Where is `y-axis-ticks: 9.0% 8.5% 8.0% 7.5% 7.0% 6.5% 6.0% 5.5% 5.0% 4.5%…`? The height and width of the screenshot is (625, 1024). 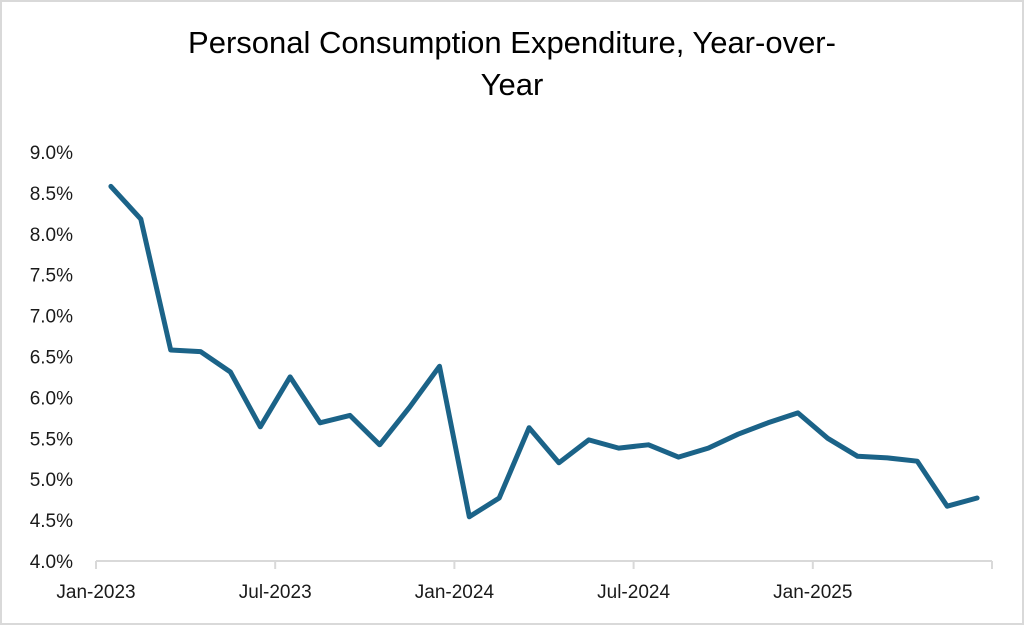
y-axis-ticks: 9.0% 8.5% 8.0% 7.5% 7.0% 6.5% 6.0% 5.5% 5.0% 4.5%… is located at coordinates (51, 358).